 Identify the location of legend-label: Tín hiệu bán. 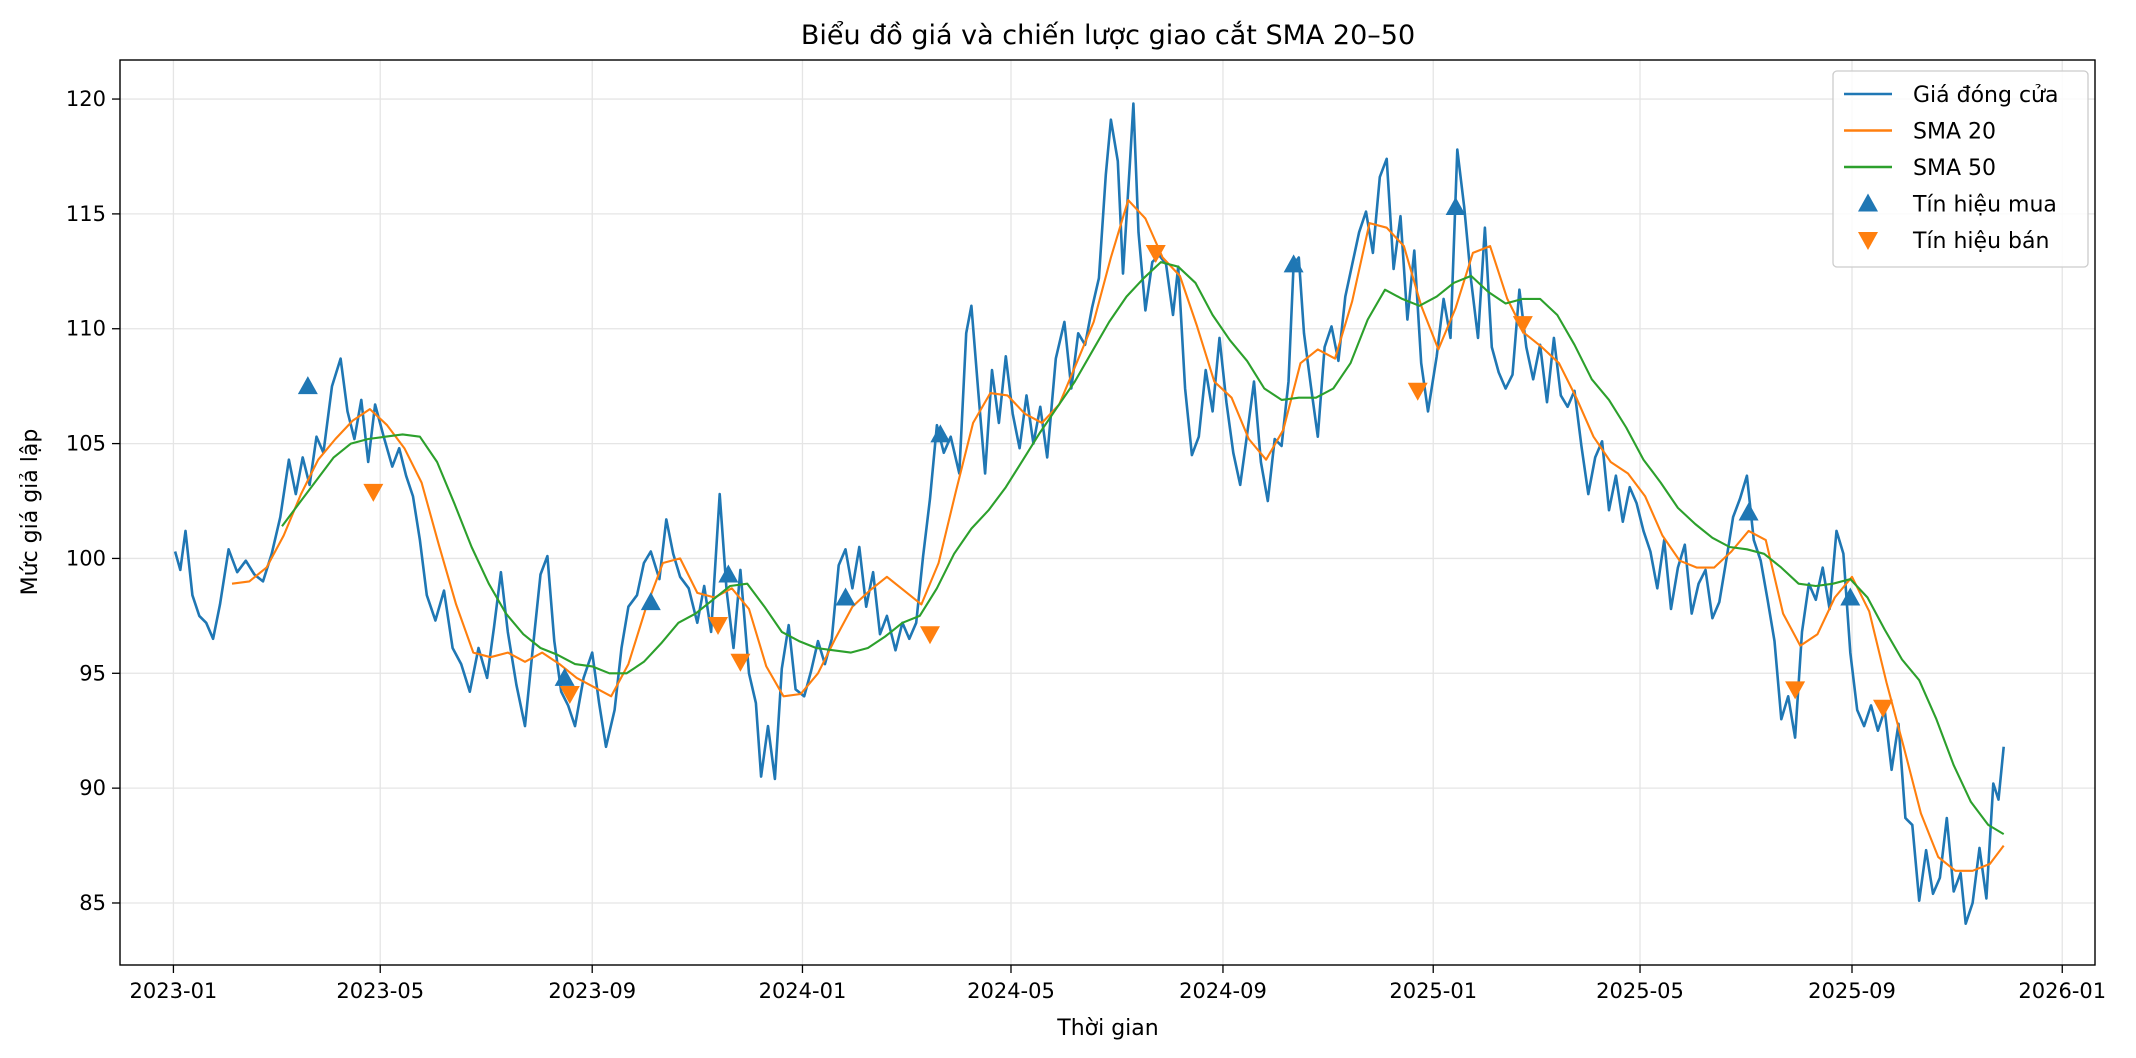
(1980, 241).